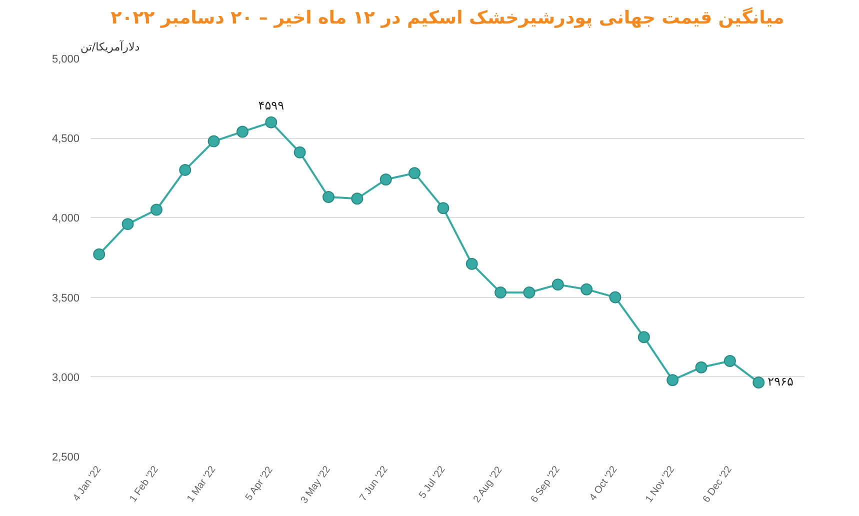 The height and width of the screenshot is (516, 859). What do you see at coordinates (87, 484) in the screenshot?
I see `x-tick-label: 4 Jan '22` at bounding box center [87, 484].